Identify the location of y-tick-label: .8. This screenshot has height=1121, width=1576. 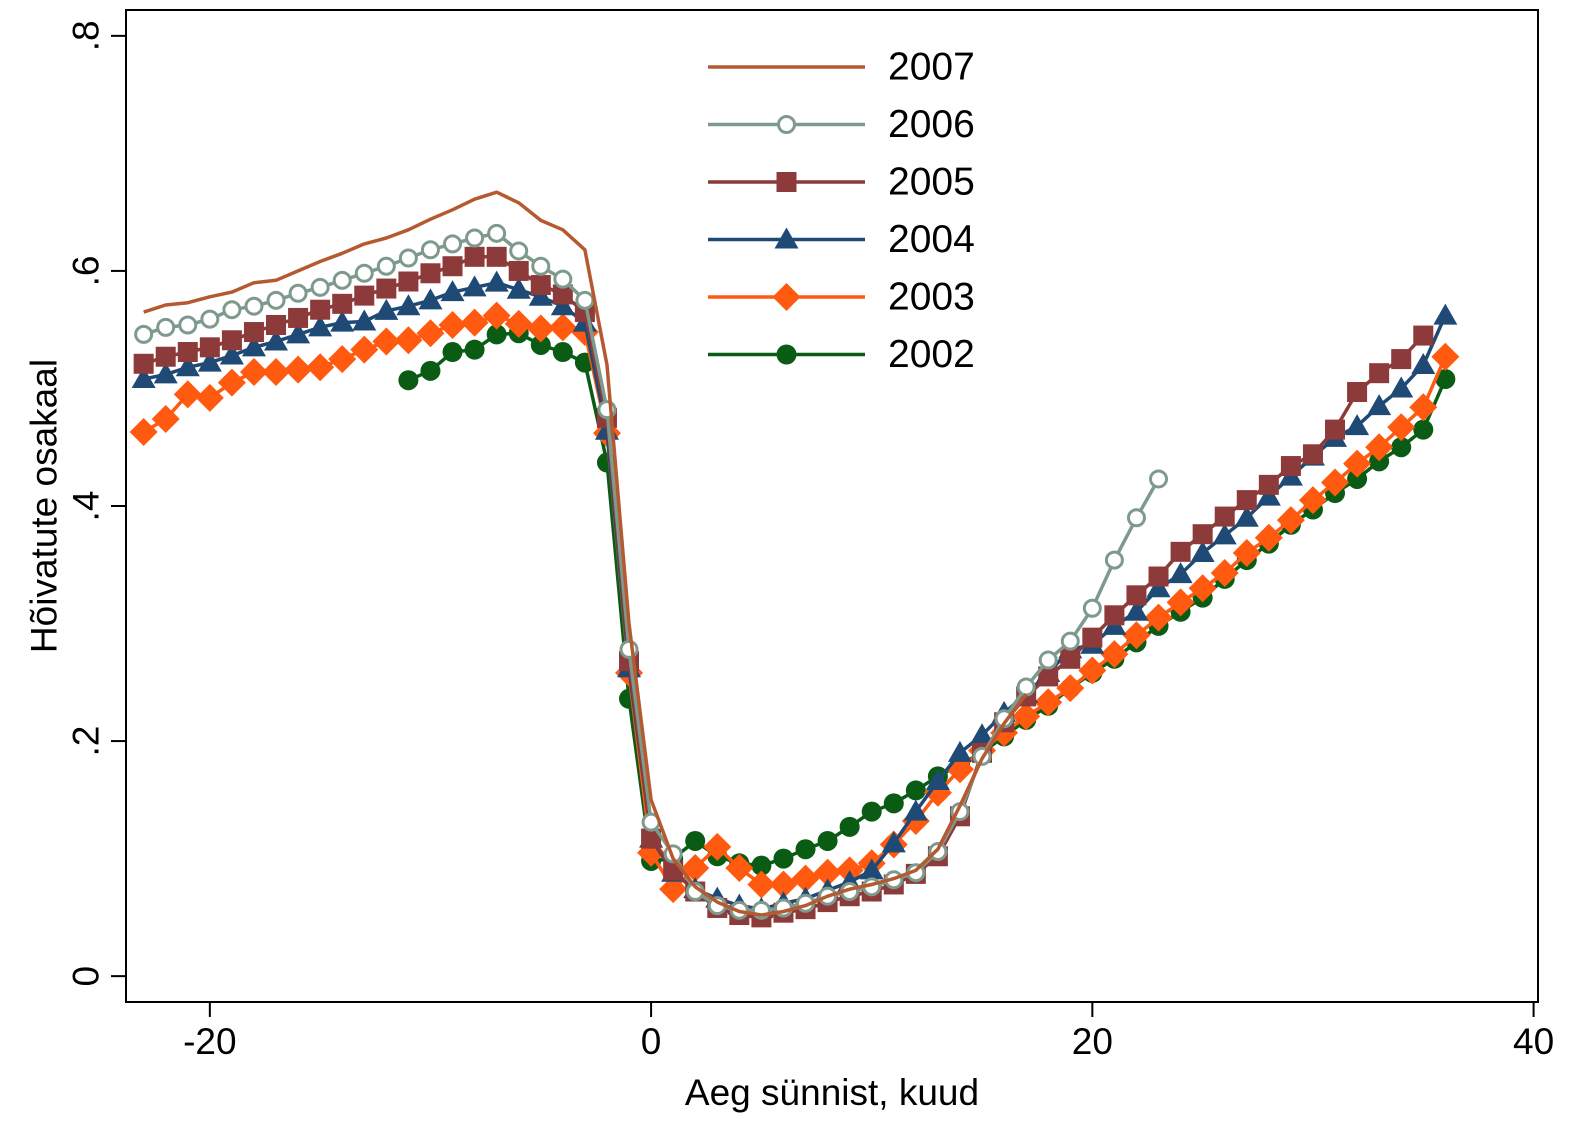
(86, 35).